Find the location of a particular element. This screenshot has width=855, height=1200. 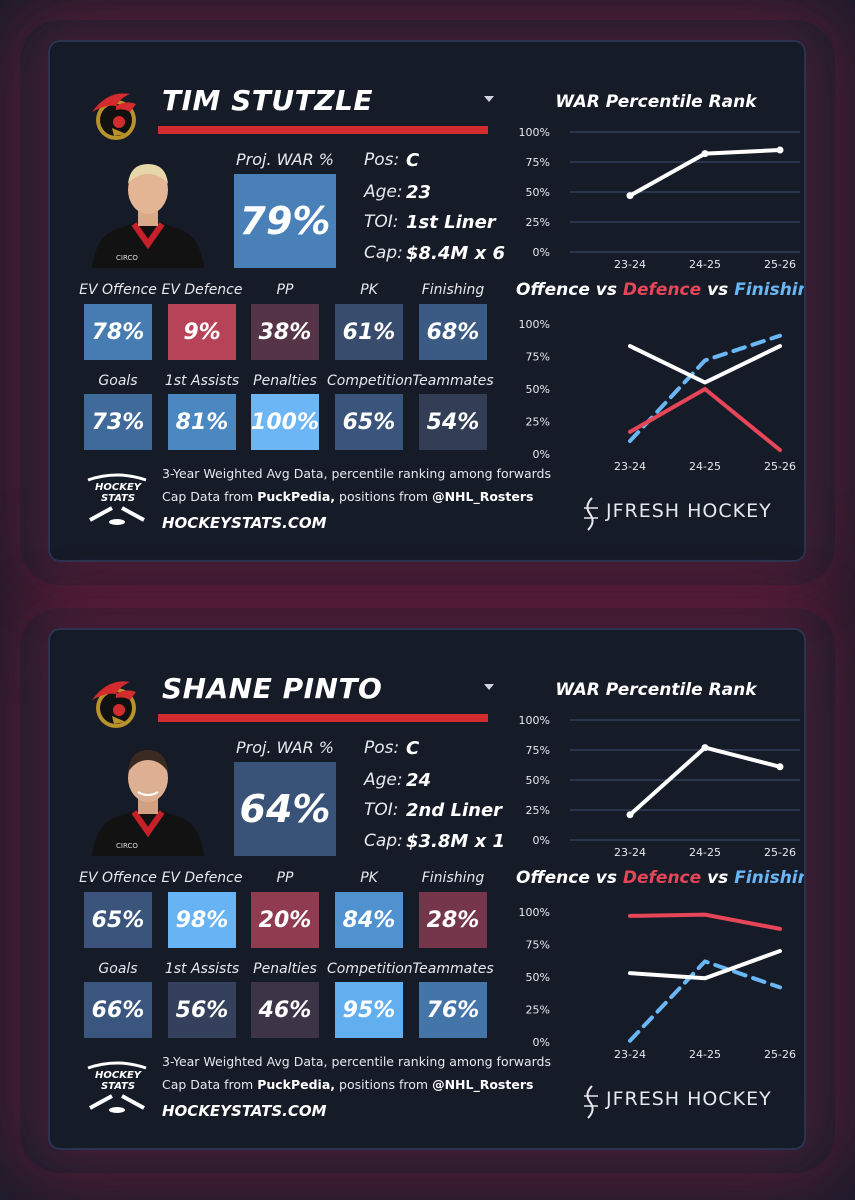

offence-defence-finishing-chart: 0% 25% 50% 75% 100% 23-24 24-25 25-26 is located at coordinates (657, 395).